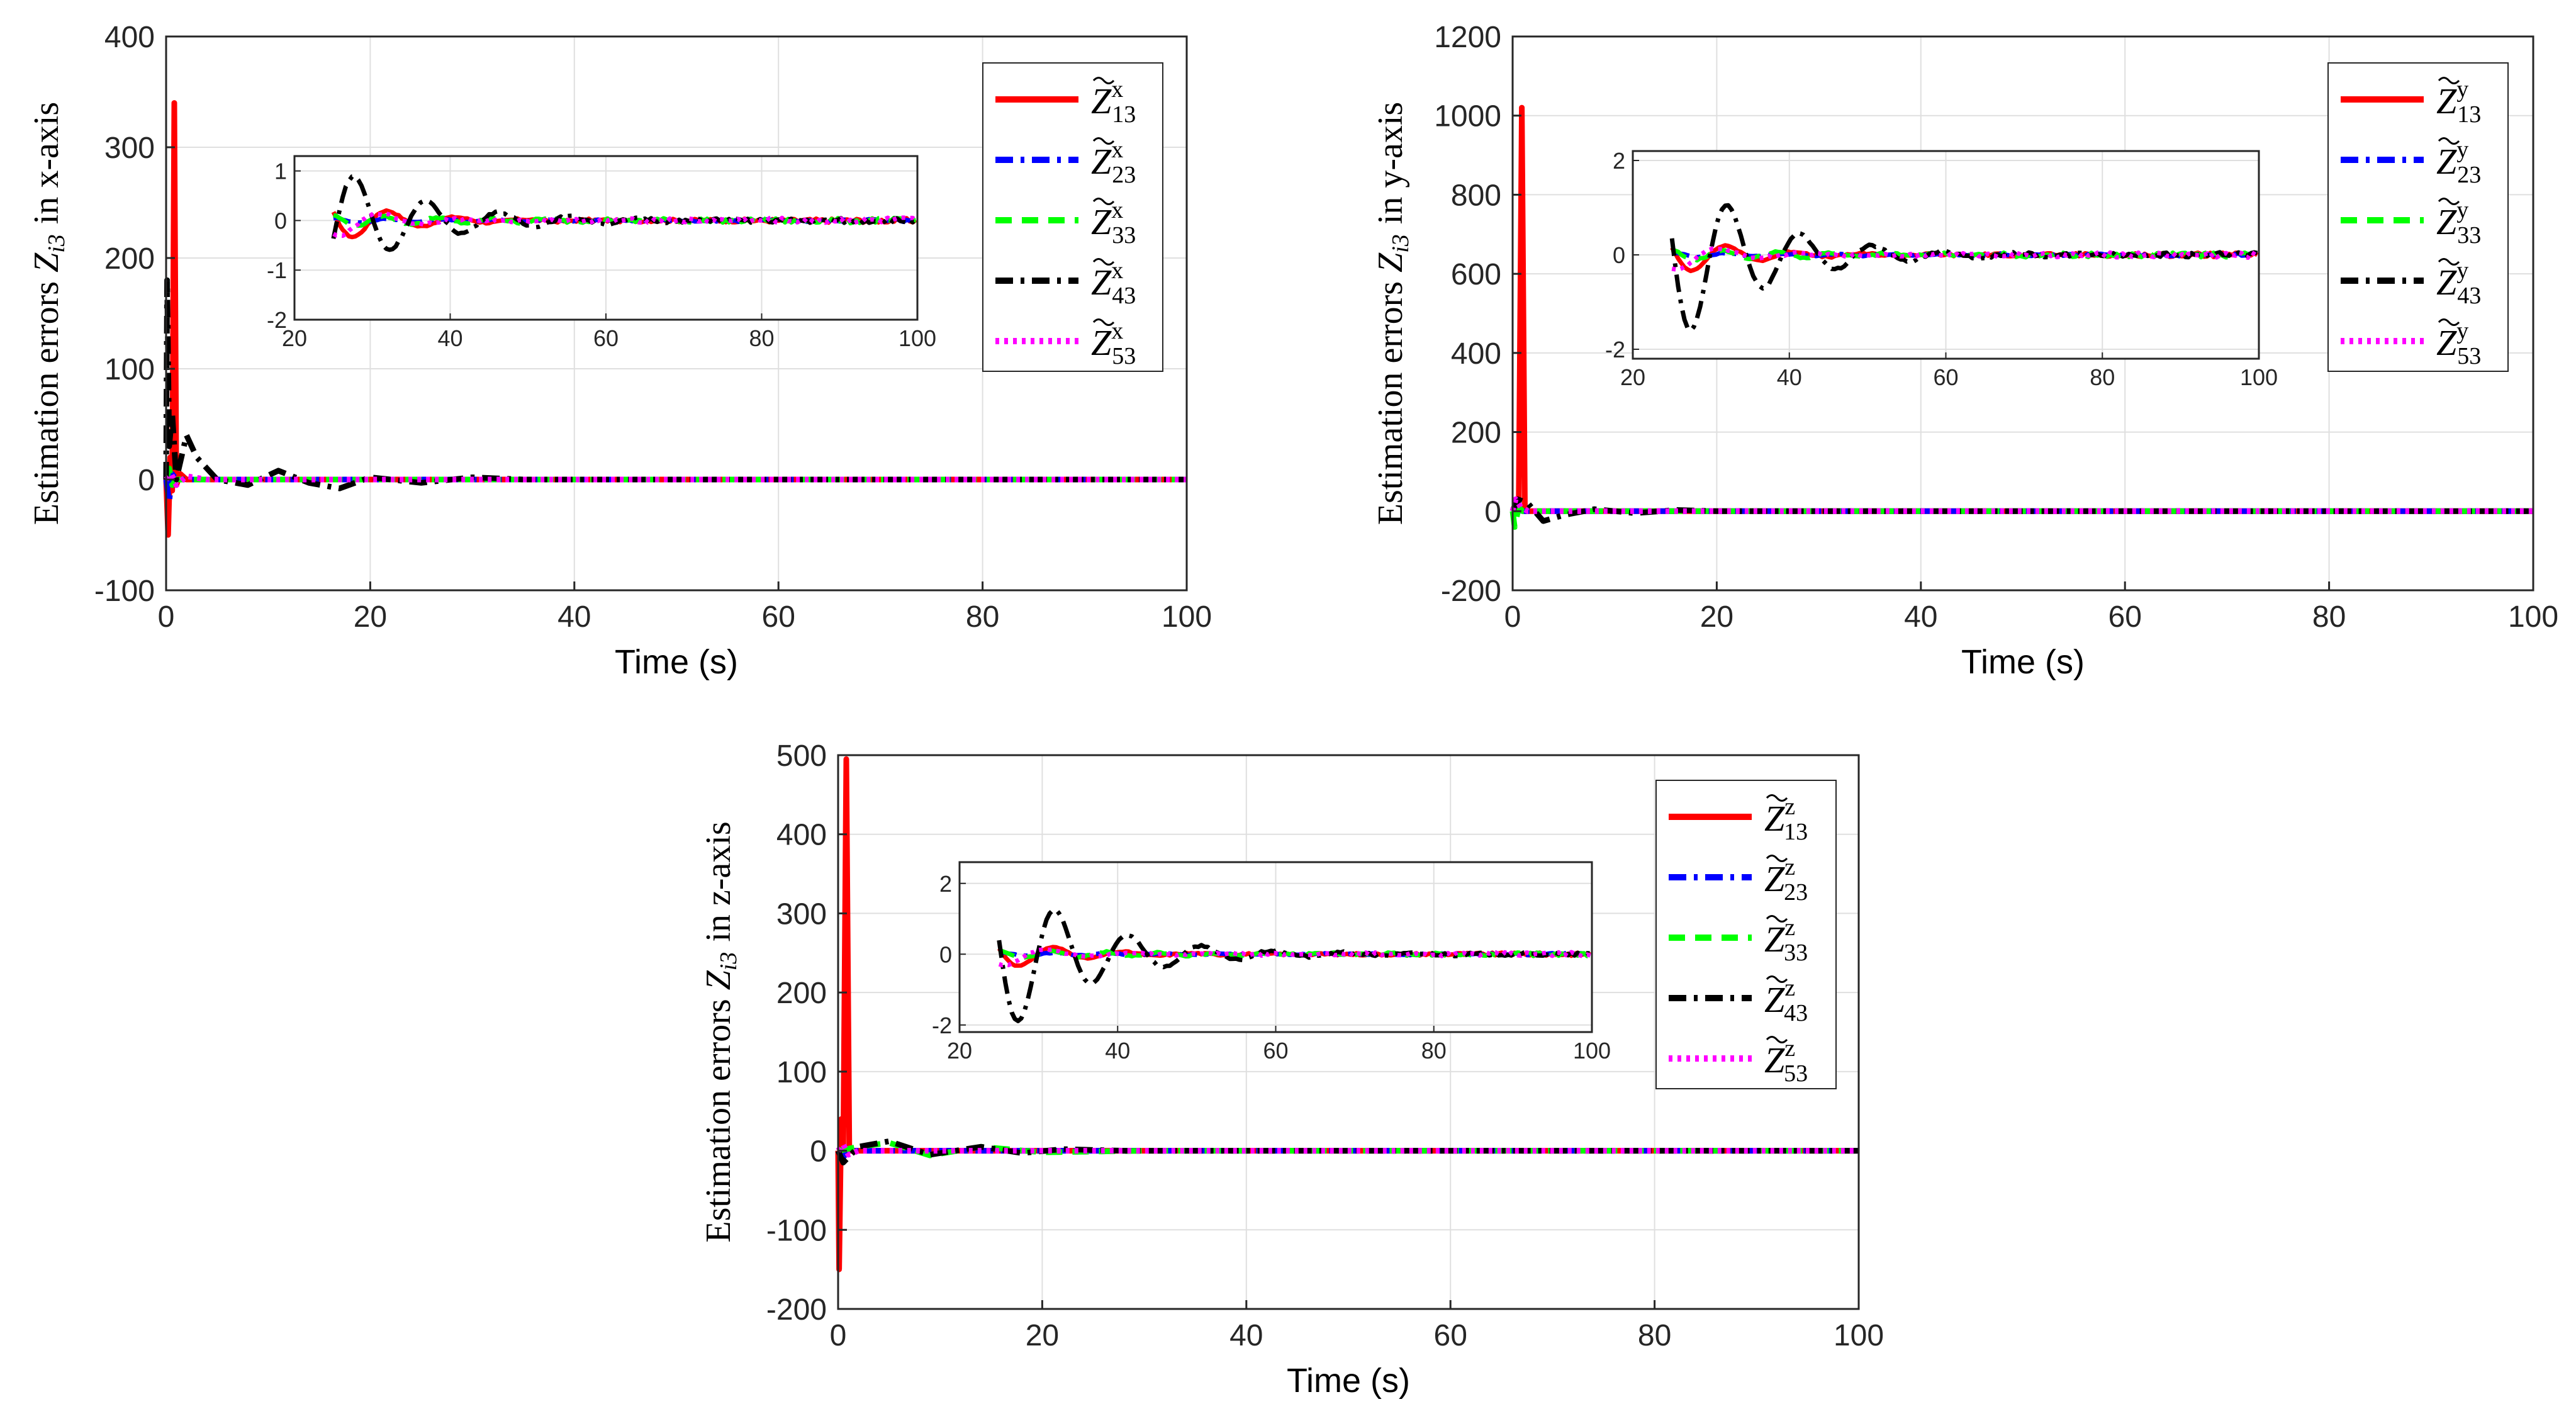 The height and width of the screenshot is (1426, 2576). I want to click on y-tick-label: 600, so click(1476, 274).